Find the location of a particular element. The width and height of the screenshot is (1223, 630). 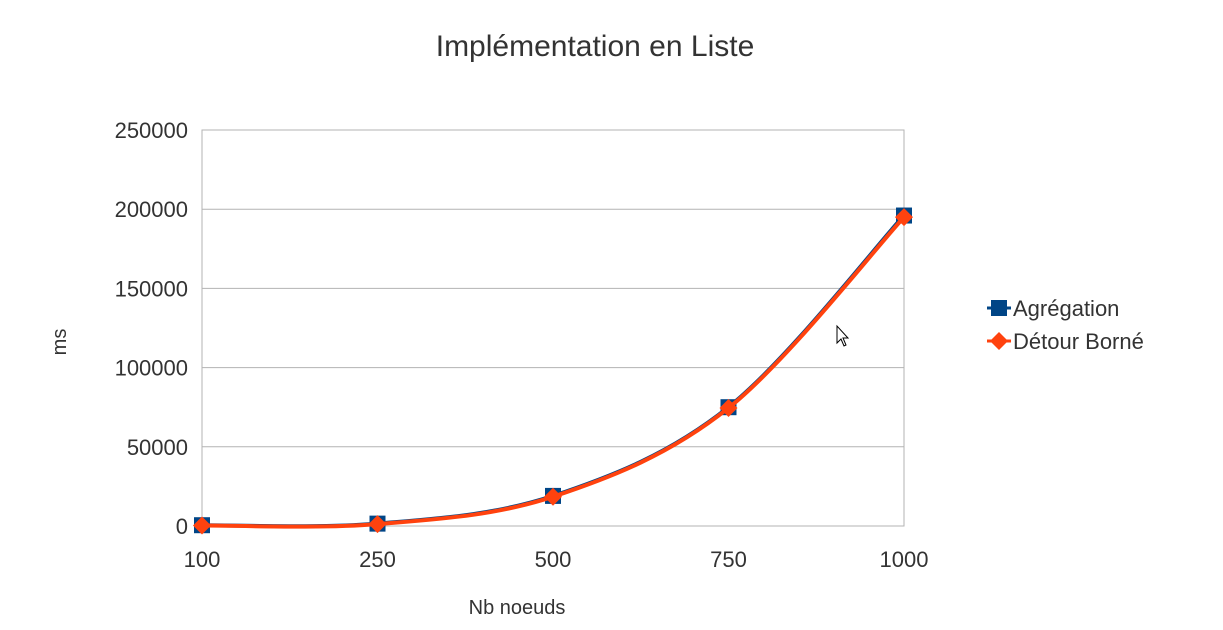

y-tick-label: 50000 is located at coordinates (157, 447).